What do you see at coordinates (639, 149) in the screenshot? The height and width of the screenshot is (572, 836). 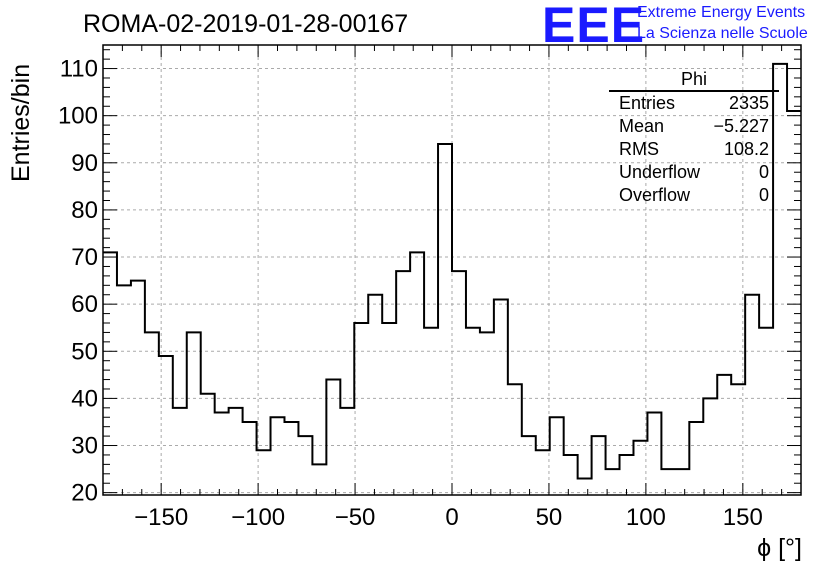 I see `stats-key: RMS` at bounding box center [639, 149].